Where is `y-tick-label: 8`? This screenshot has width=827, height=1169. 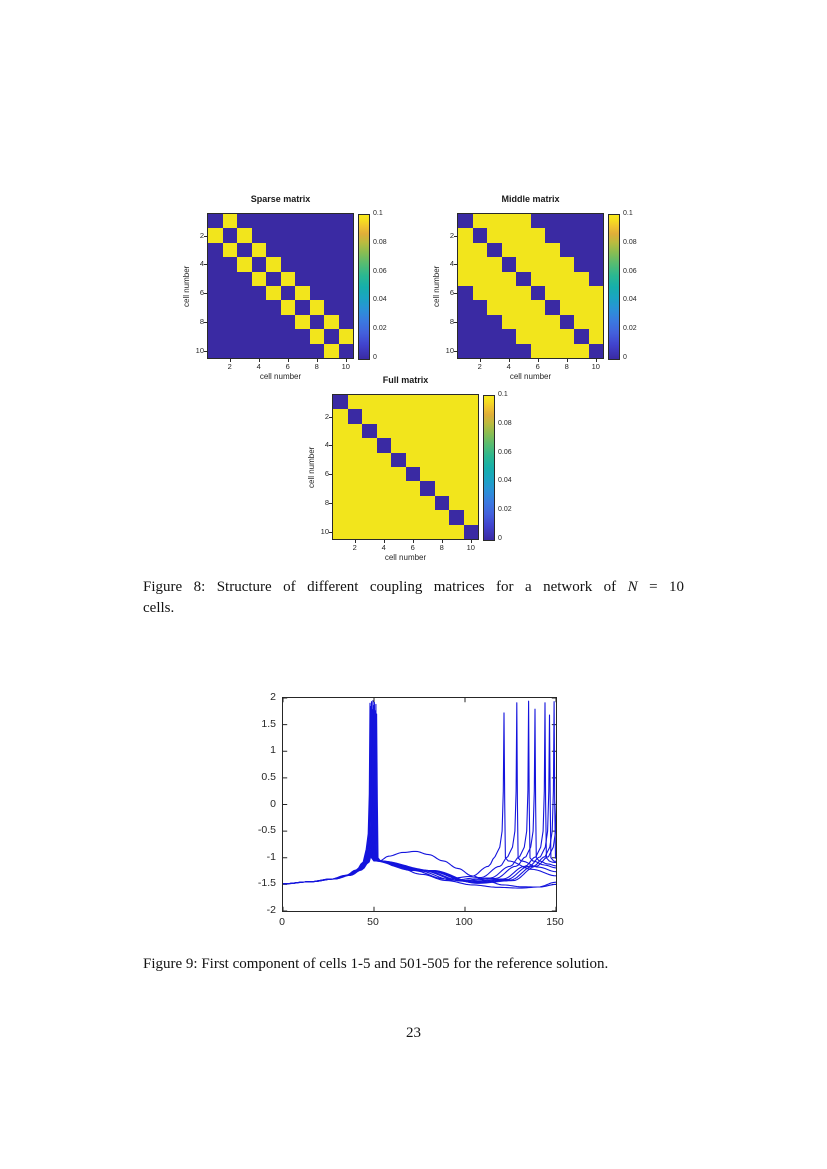 y-tick-label: 8 is located at coordinates (451, 321).